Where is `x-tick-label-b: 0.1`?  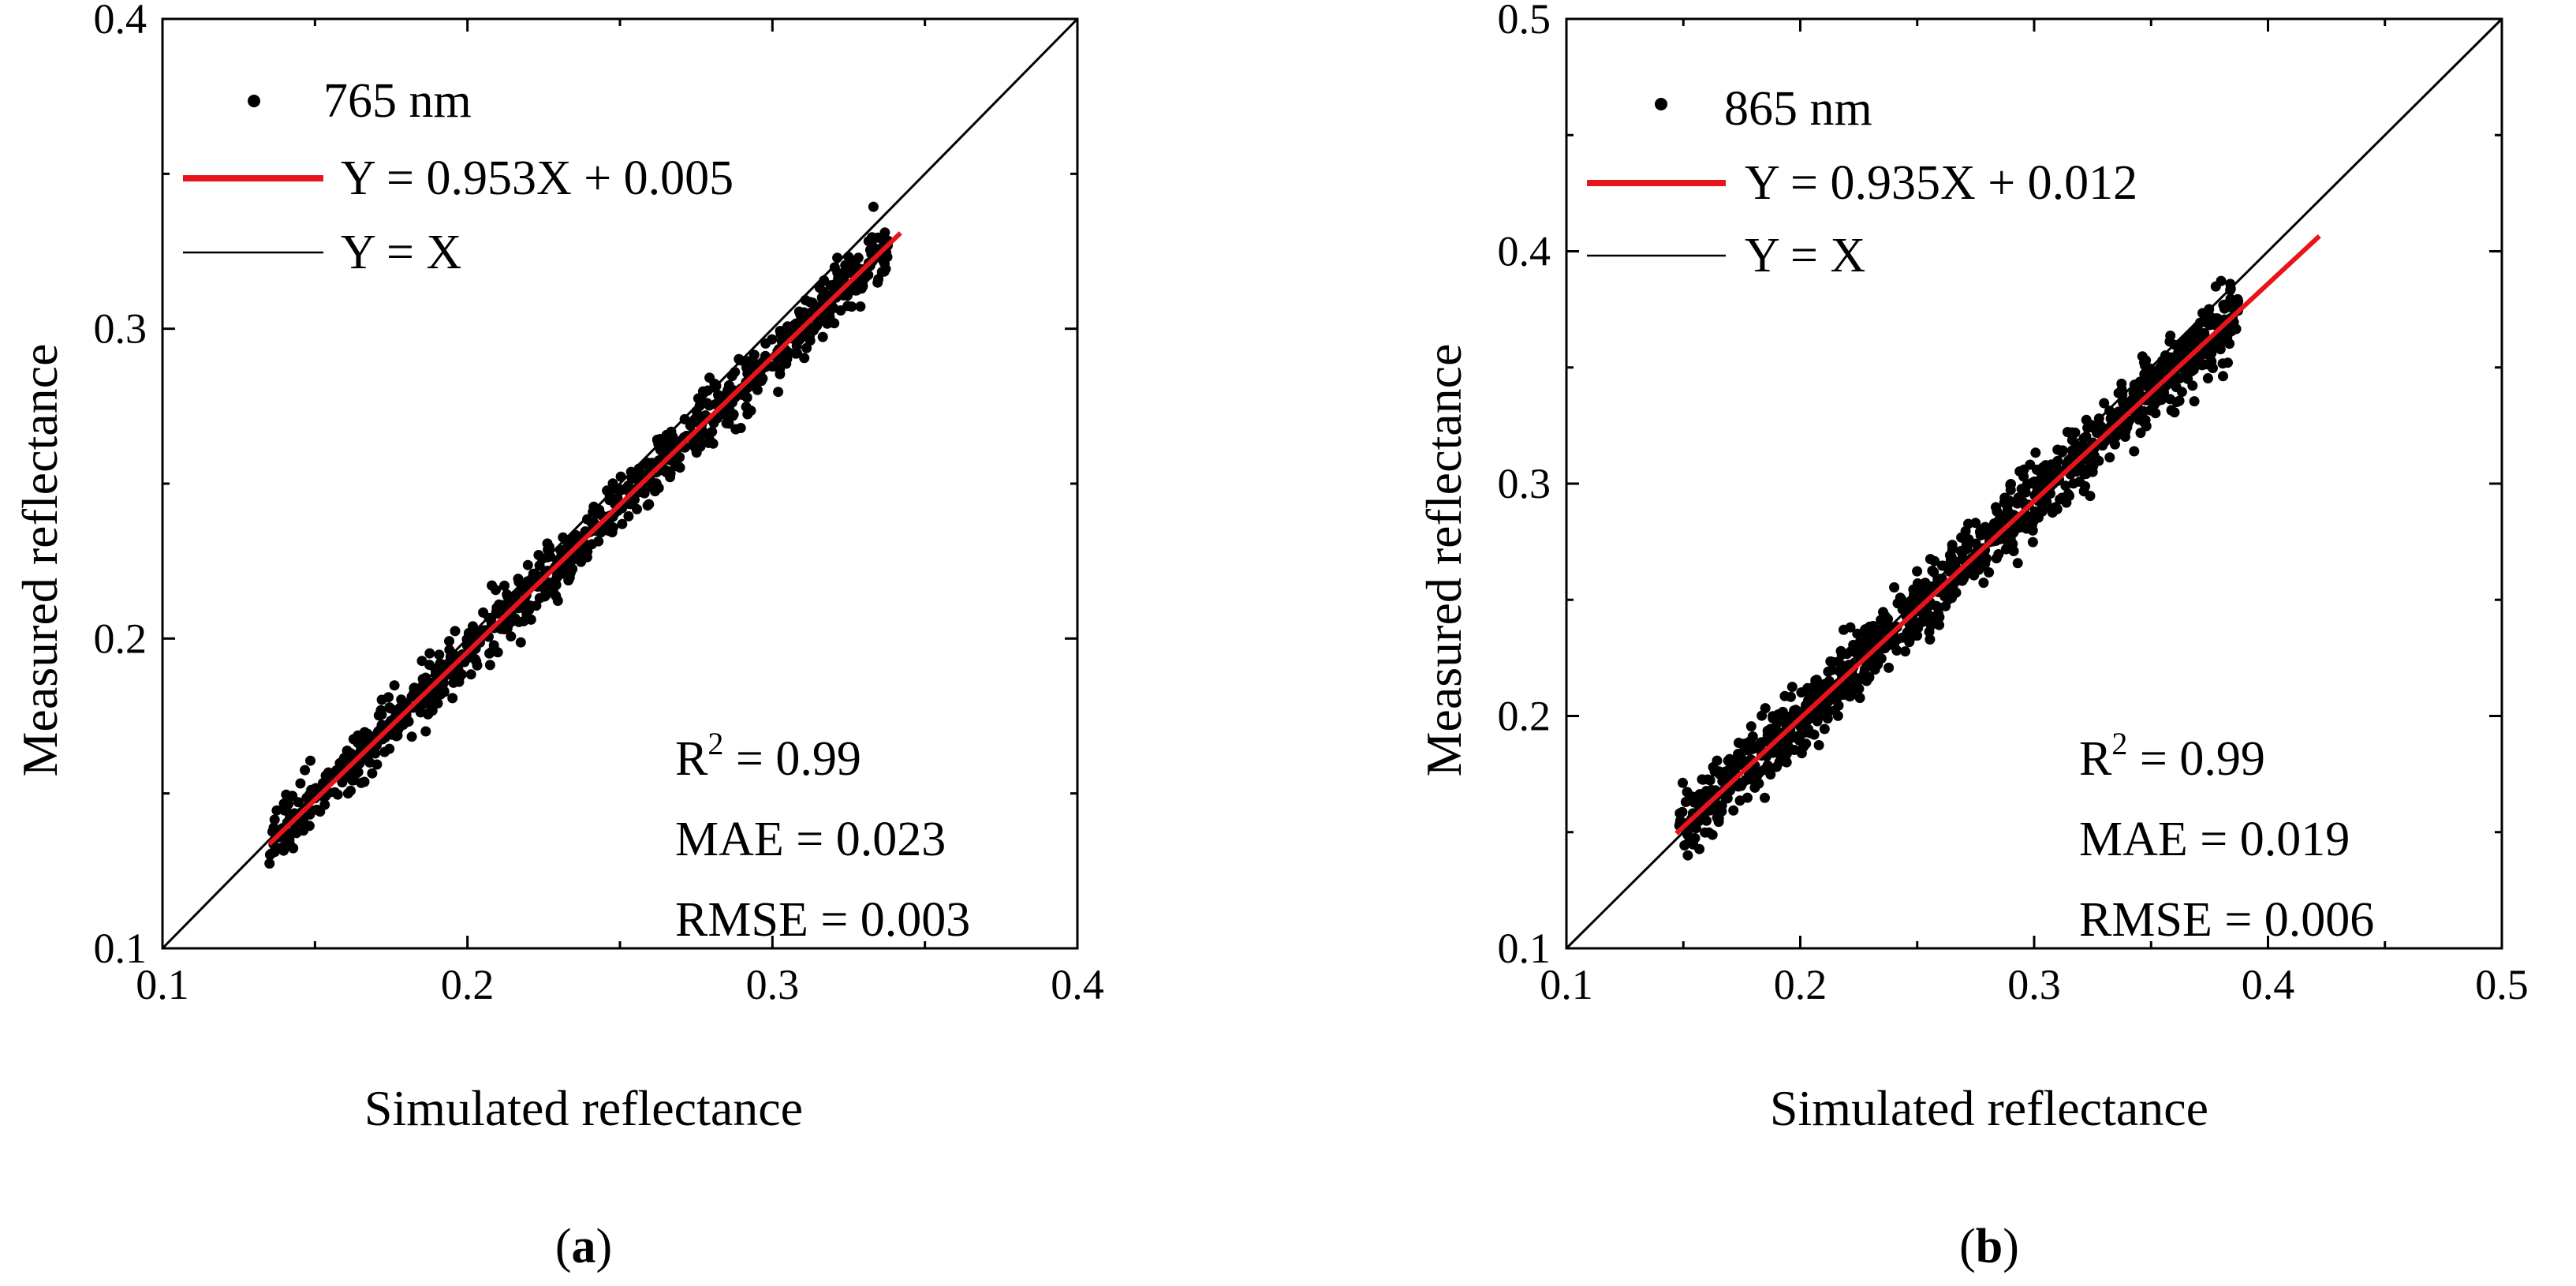 x-tick-label-b: 0.1 is located at coordinates (1566, 984).